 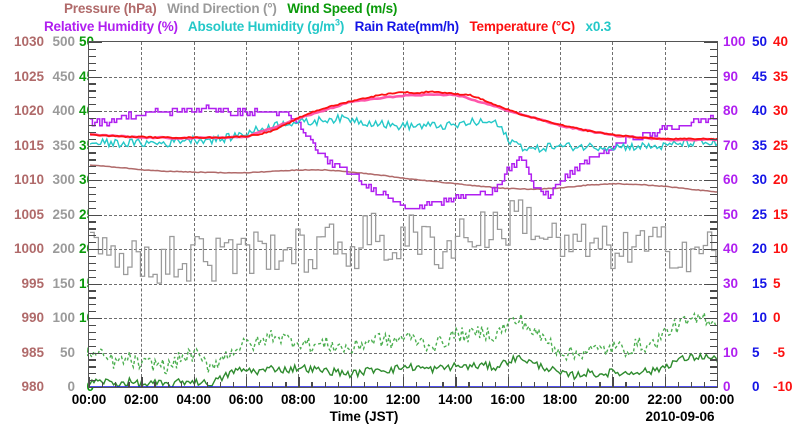 What do you see at coordinates (28, 179) in the screenshot?
I see `axis-tick-label: 1010` at bounding box center [28, 179].